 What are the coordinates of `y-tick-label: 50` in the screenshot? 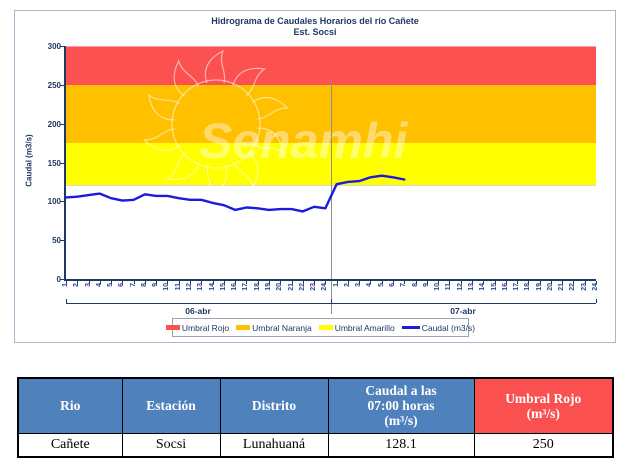 It's located at (56, 241).